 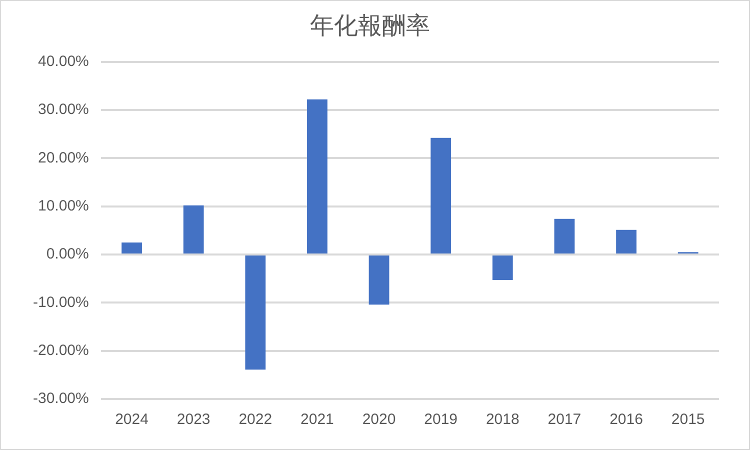 What do you see at coordinates (379, 419) in the screenshot?
I see `x-tick-label: 2020` at bounding box center [379, 419].